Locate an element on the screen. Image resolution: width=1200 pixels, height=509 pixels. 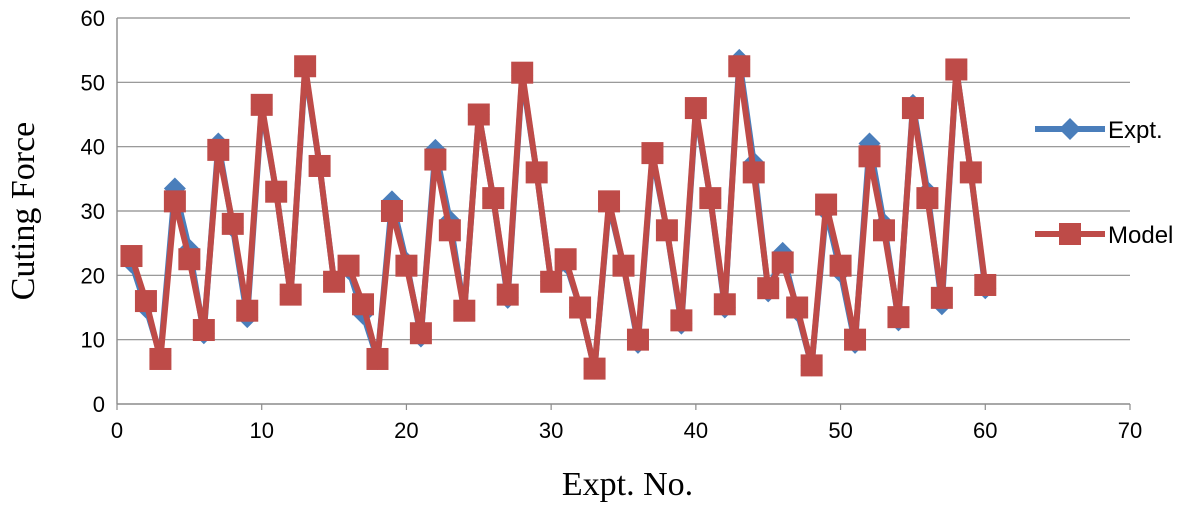
x-axis-title: Expt. No. is located at coordinates (627, 484).